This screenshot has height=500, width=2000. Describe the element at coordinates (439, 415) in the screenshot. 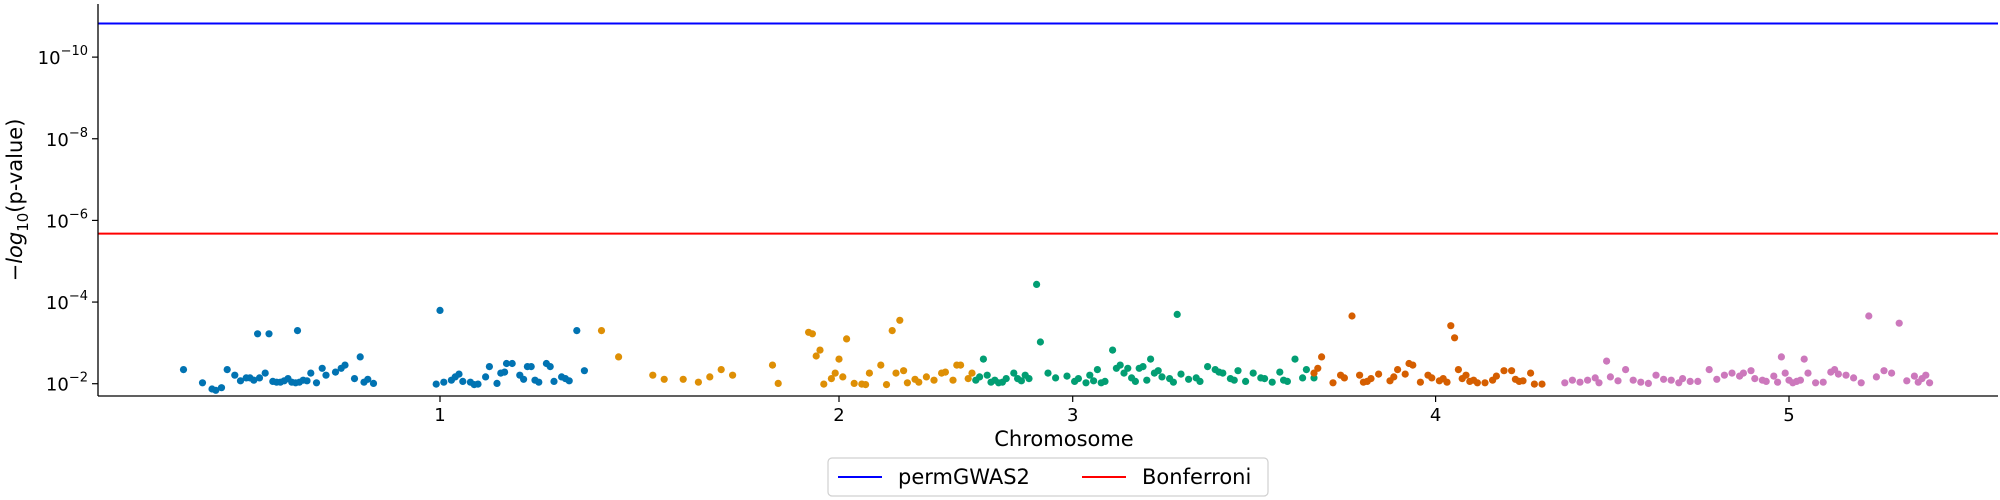

I see `x-tick-label: 1` at that location.